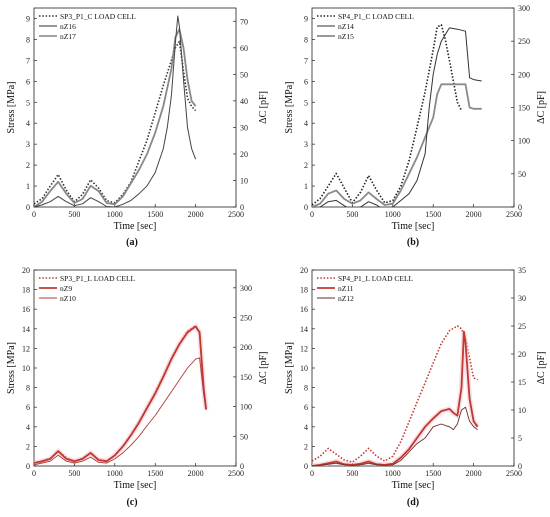  What do you see at coordinates (524, 141) in the screenshot?
I see `y2-tick-label: 100` at bounding box center [524, 141].